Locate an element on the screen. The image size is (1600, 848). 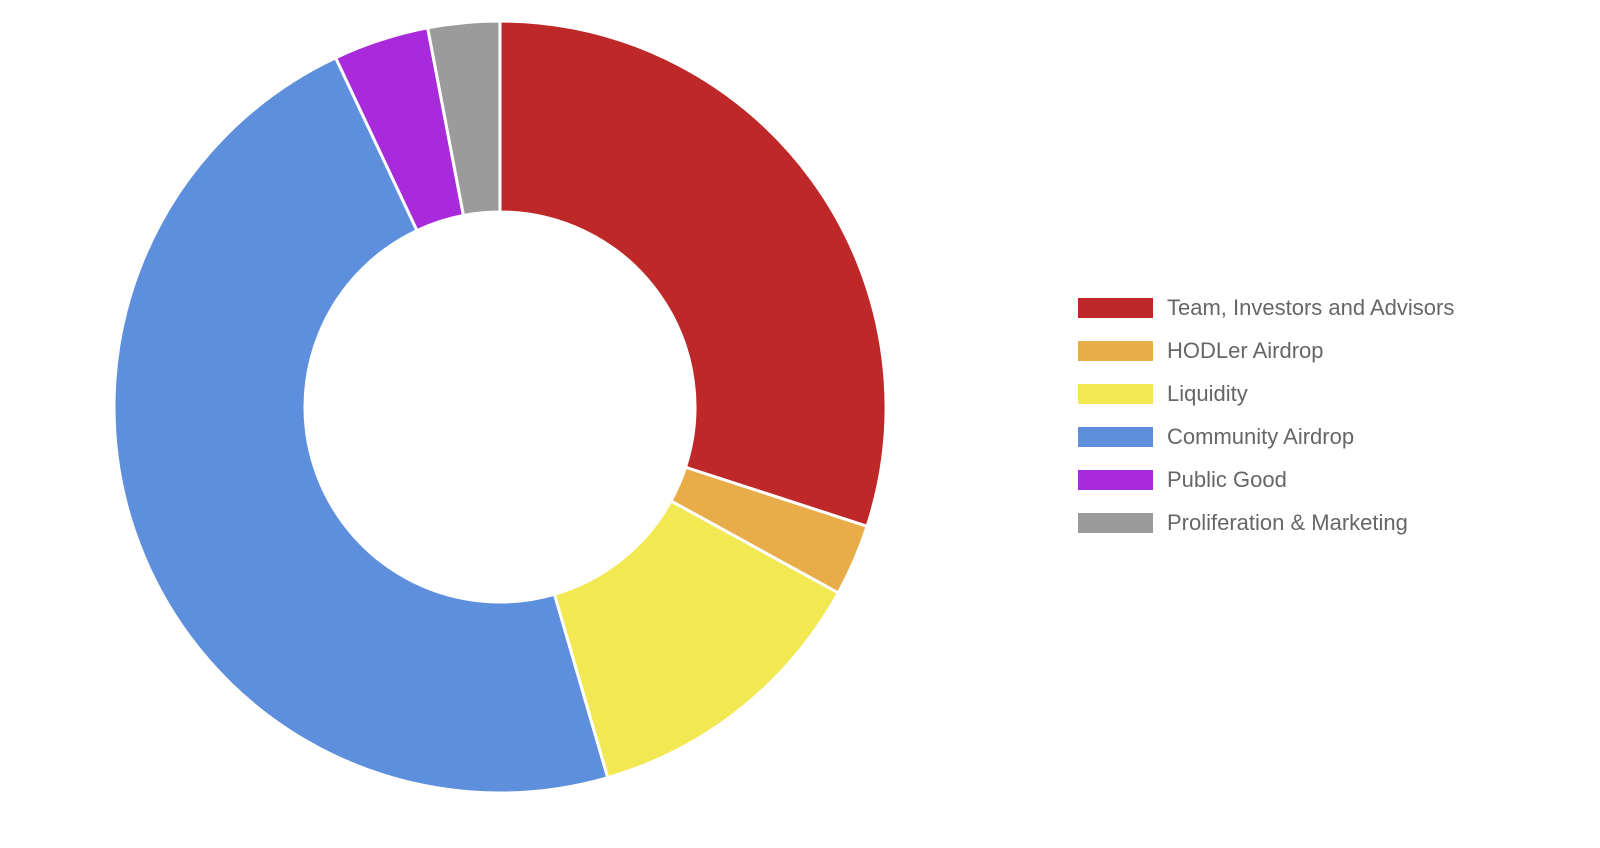
legend-label: HODLer Airdrop is located at coordinates (1245, 350).